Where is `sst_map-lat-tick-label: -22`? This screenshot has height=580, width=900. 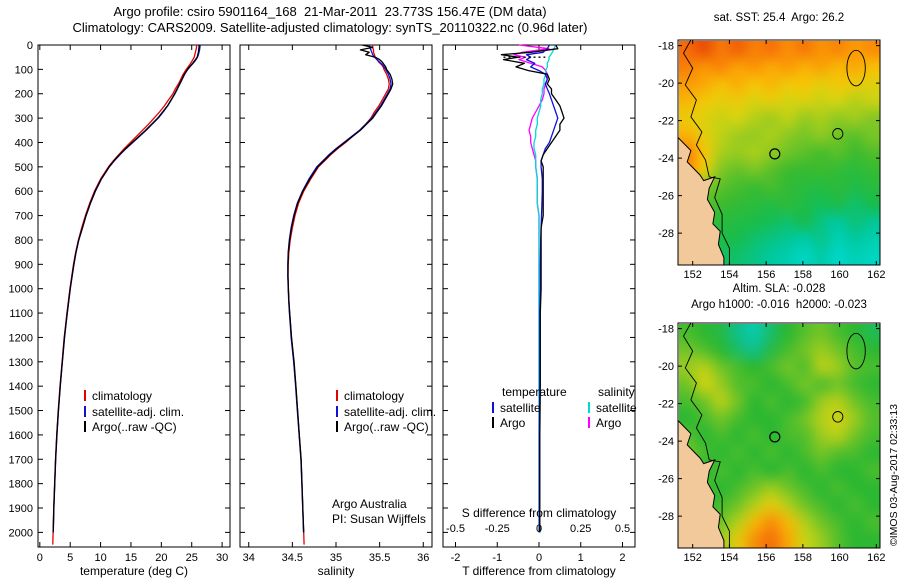 sst_map-lat-tick-label: -22 is located at coordinates (666, 122).